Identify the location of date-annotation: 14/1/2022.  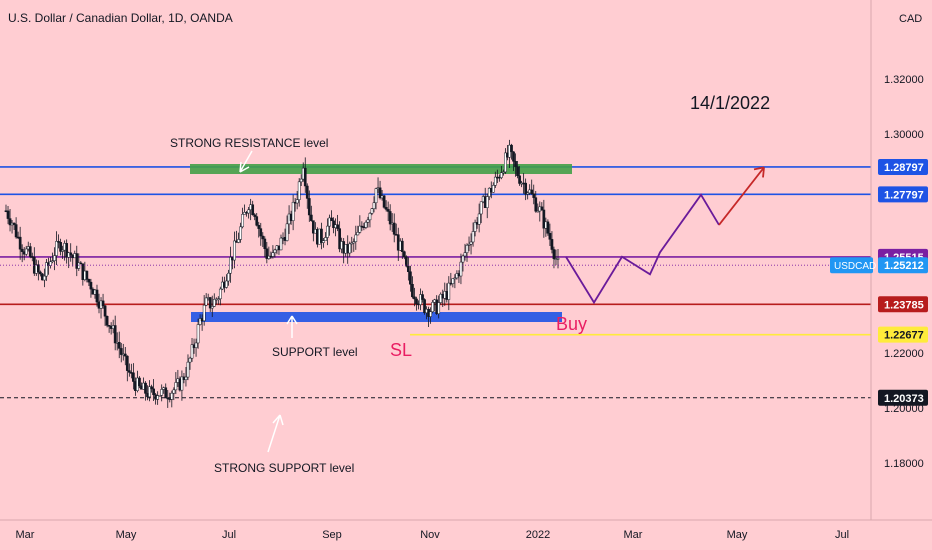
(730, 103).